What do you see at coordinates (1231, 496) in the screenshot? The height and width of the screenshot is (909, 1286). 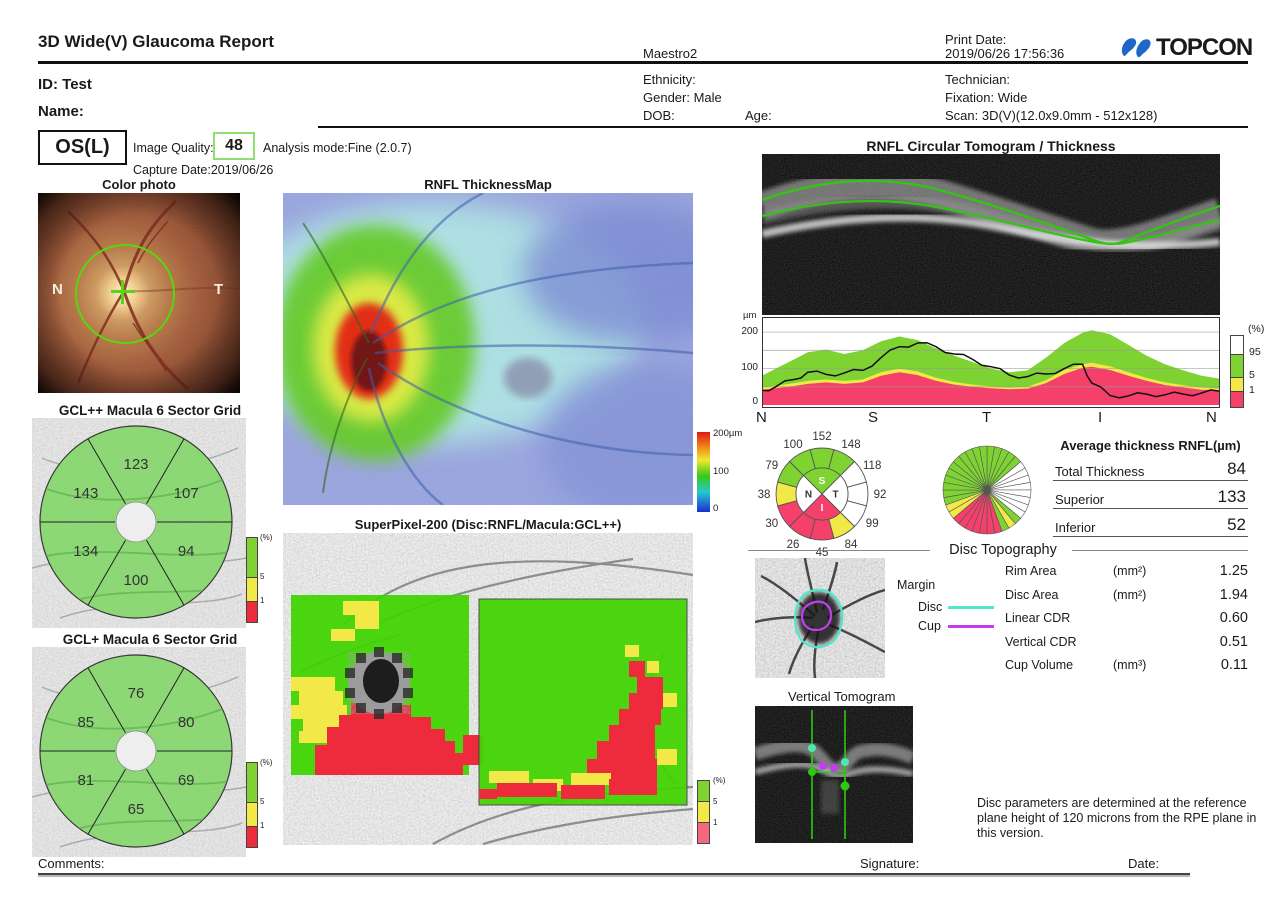 I see `avg-row-value: 133` at bounding box center [1231, 496].